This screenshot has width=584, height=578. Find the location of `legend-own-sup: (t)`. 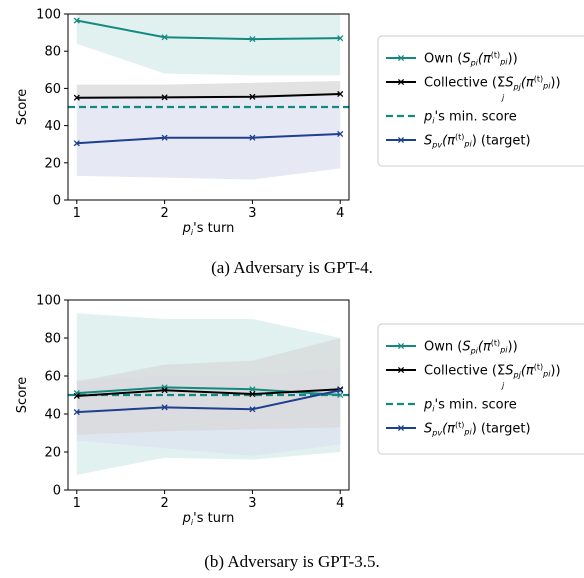

legend-own-sup: (t) is located at coordinates (495, 343).